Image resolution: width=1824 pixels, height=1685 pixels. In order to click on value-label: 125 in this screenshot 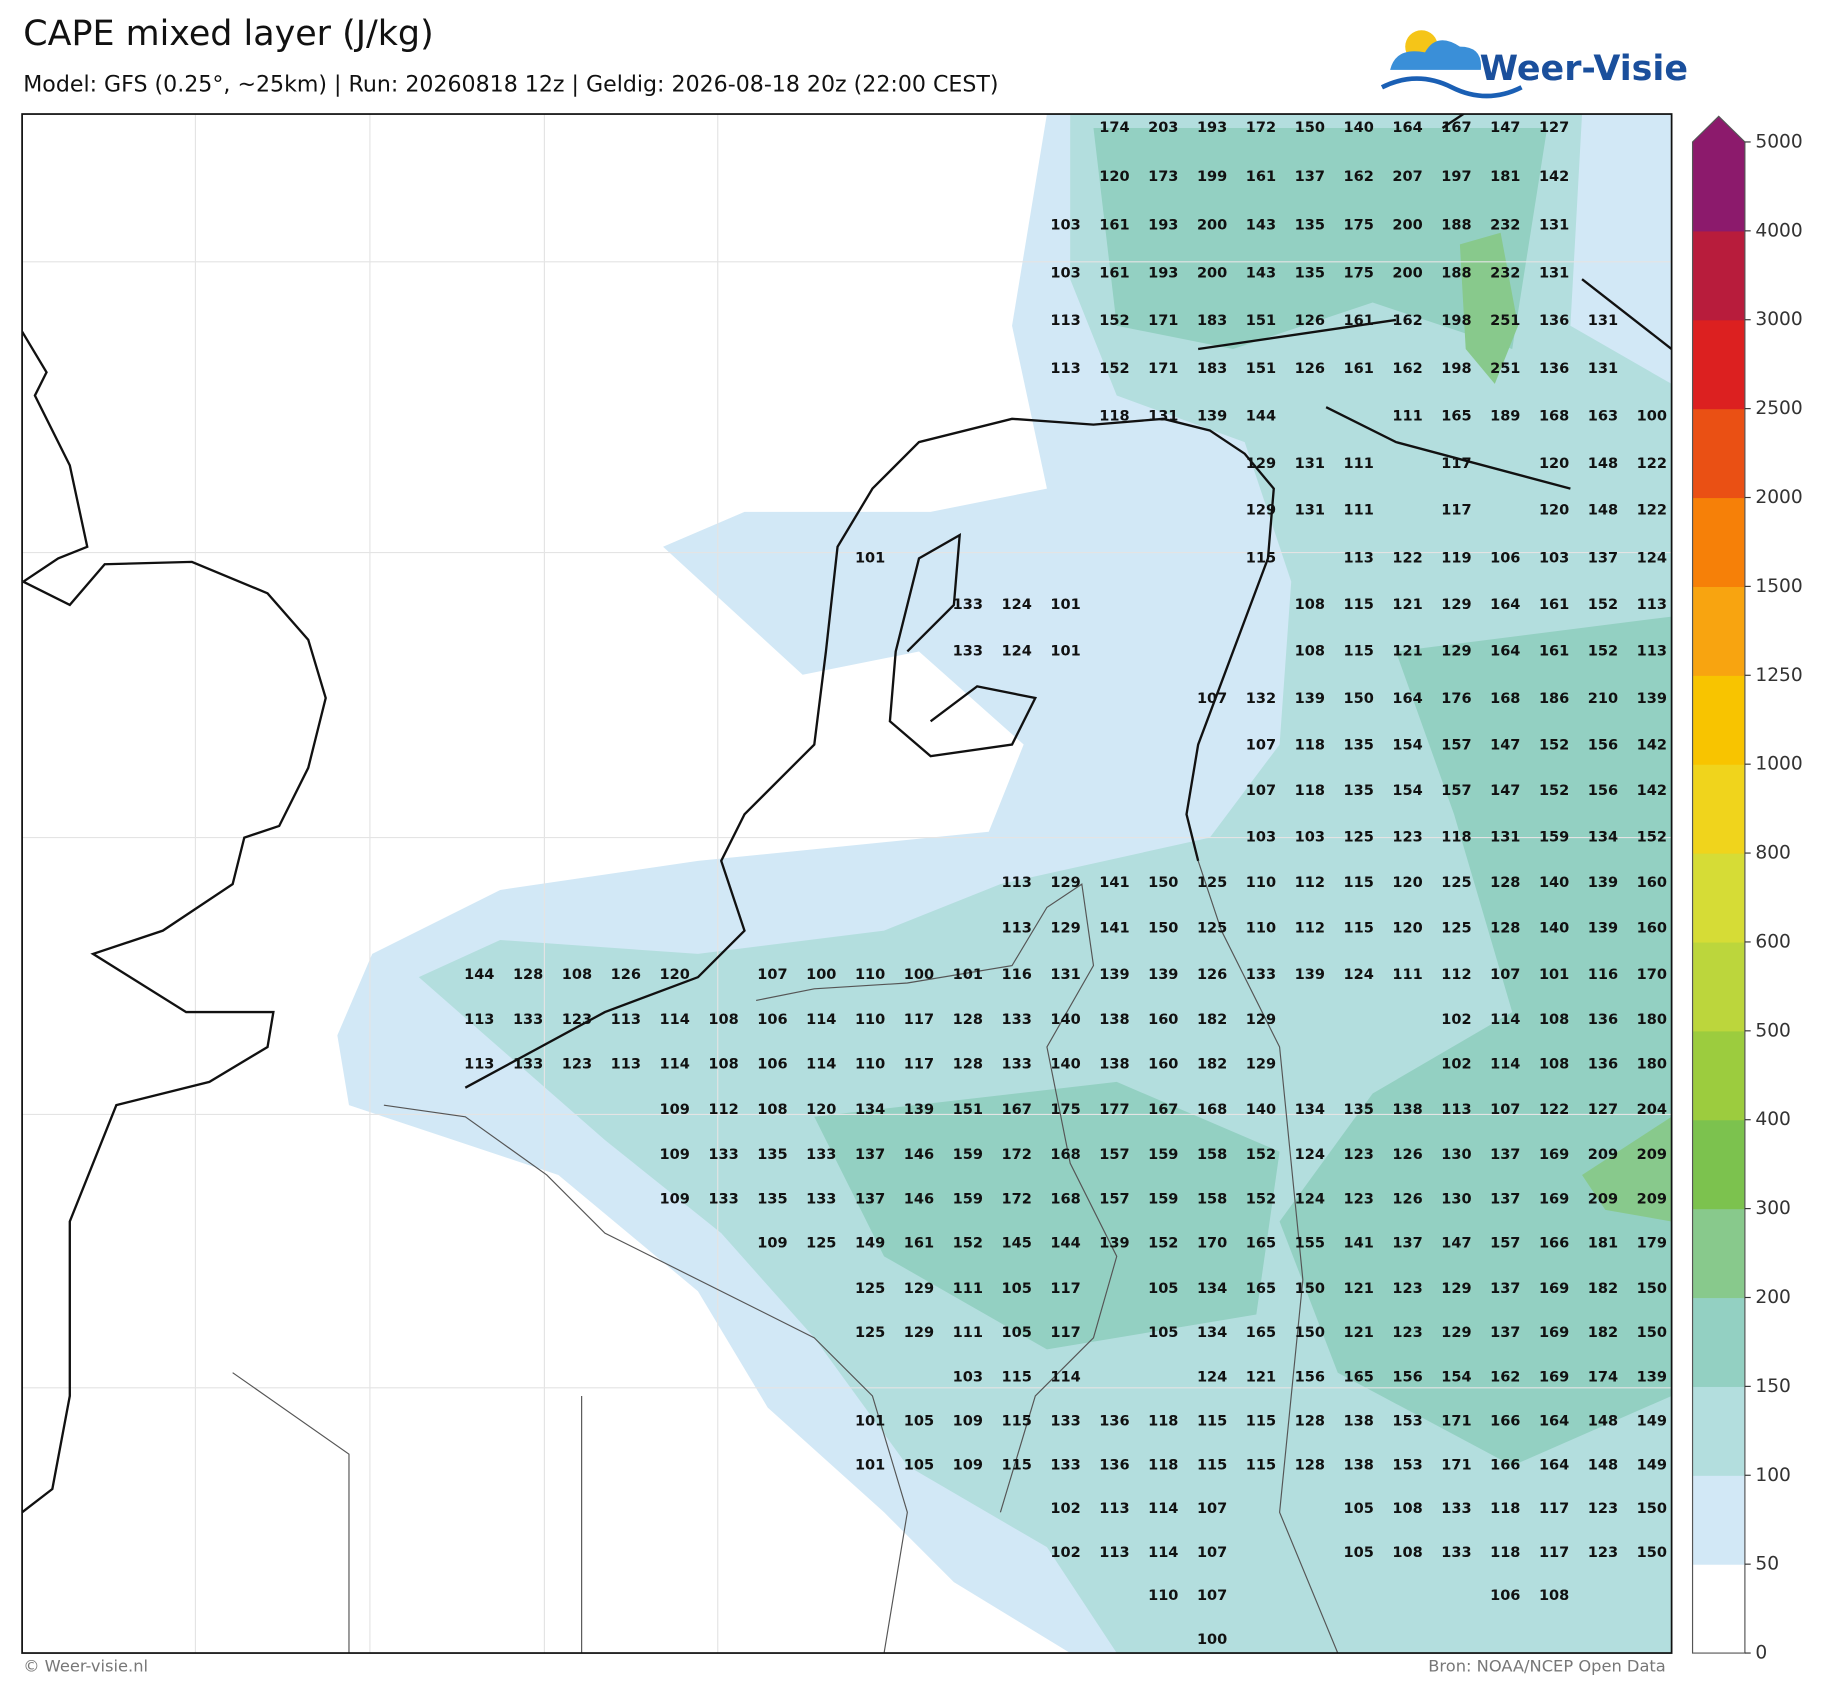, I will do `click(1359, 838)`.